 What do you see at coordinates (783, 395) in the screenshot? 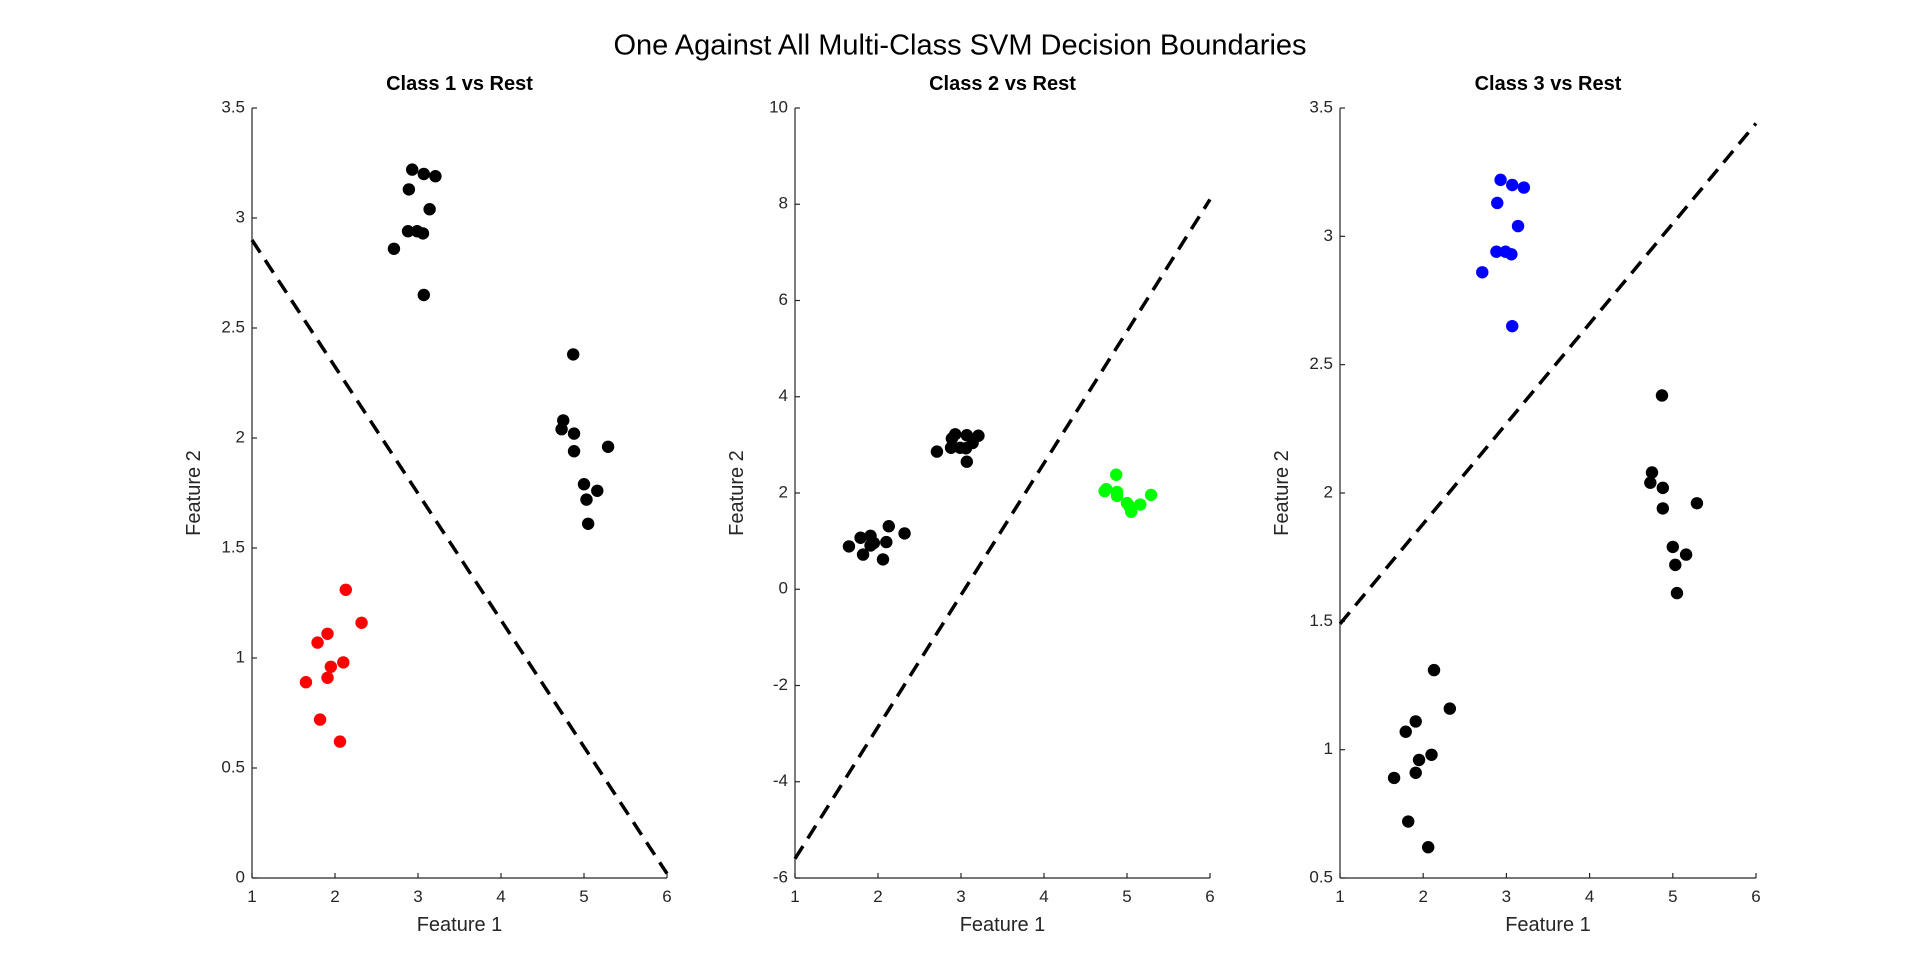
I see `plot-2-y-tick-label: 4` at bounding box center [783, 395].